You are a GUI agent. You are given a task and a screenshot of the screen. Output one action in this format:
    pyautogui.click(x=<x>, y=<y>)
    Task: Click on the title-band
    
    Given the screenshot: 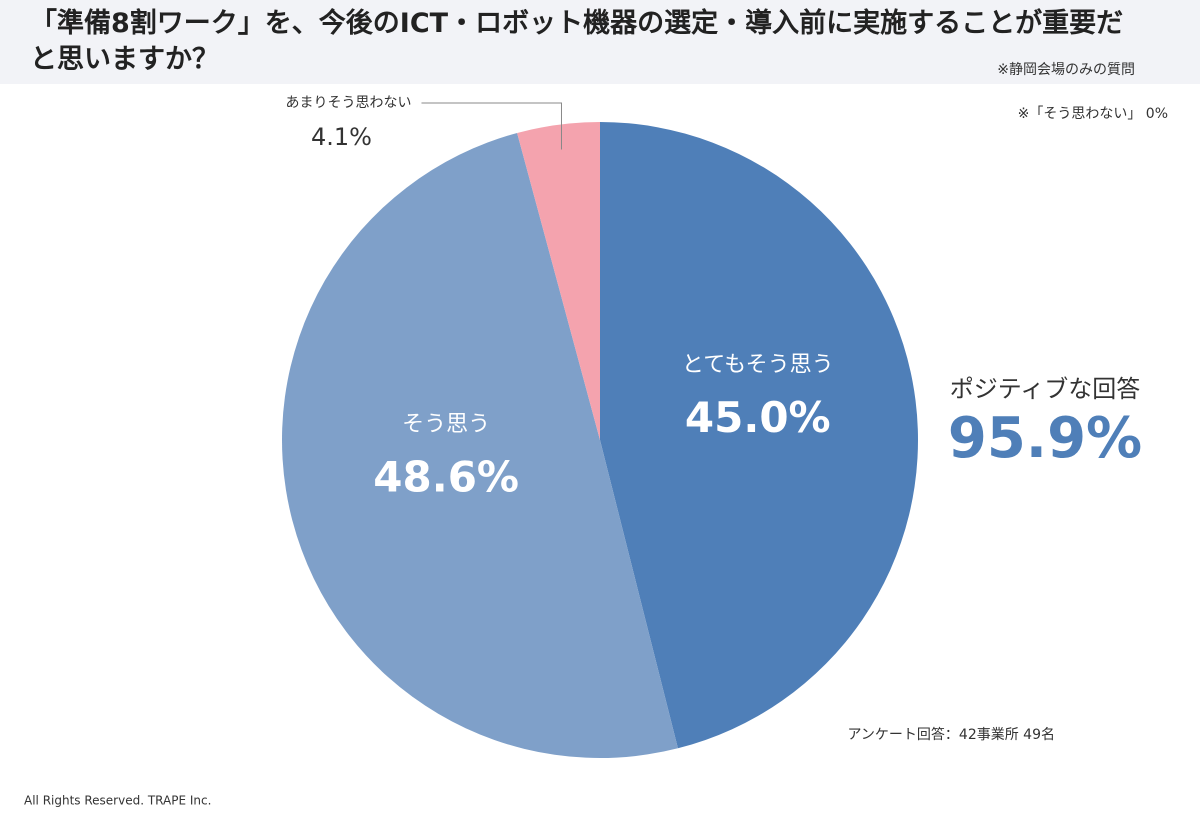 What is the action you would take?
    pyautogui.click(x=600, y=42)
    